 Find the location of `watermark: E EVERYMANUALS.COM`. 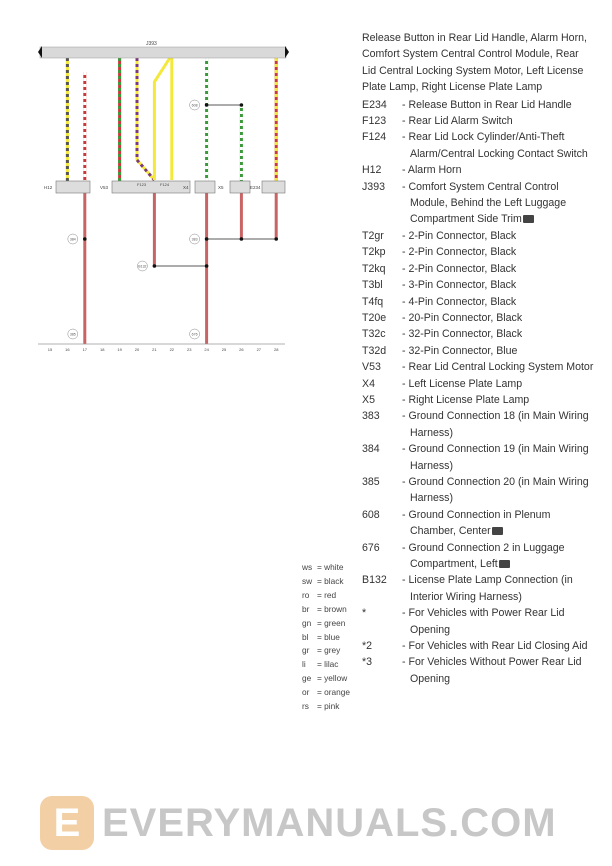

watermark: E EVERYMANUALS.COM is located at coordinates (298, 823).